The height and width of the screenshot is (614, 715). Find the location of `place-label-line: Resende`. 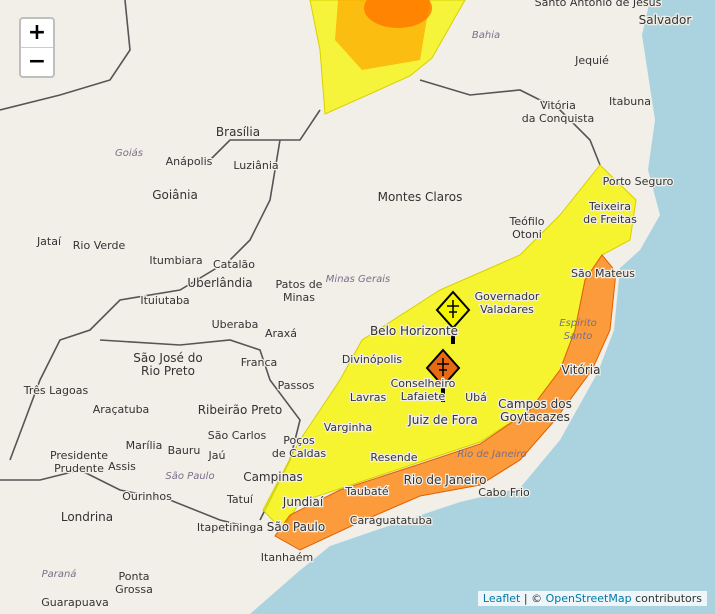

place-label-line: Resende is located at coordinates (393, 457).